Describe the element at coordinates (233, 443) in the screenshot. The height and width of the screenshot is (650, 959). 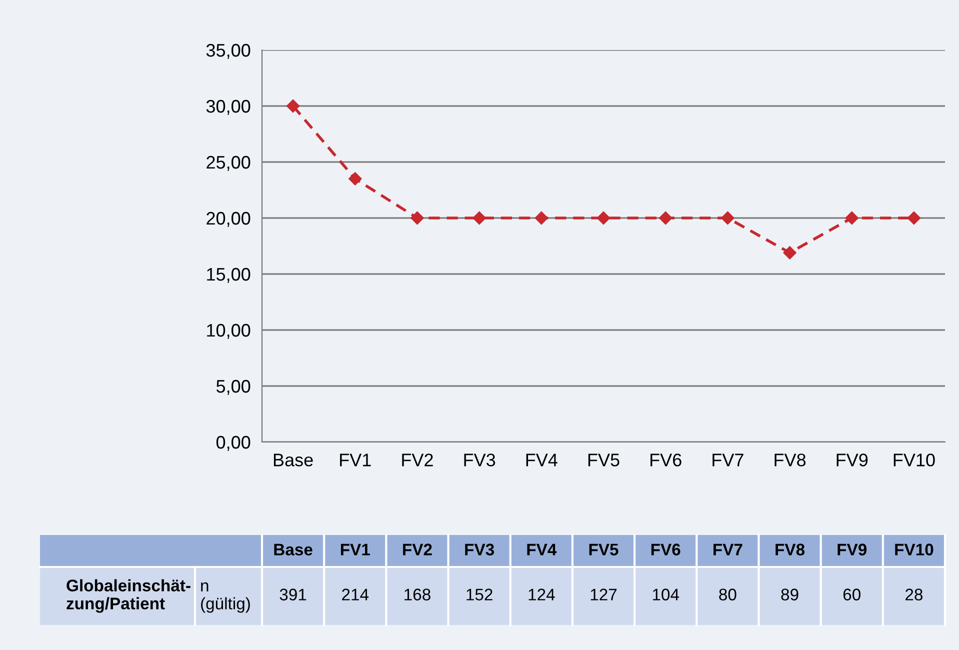
I see `y-tick-label: 0,00` at that location.